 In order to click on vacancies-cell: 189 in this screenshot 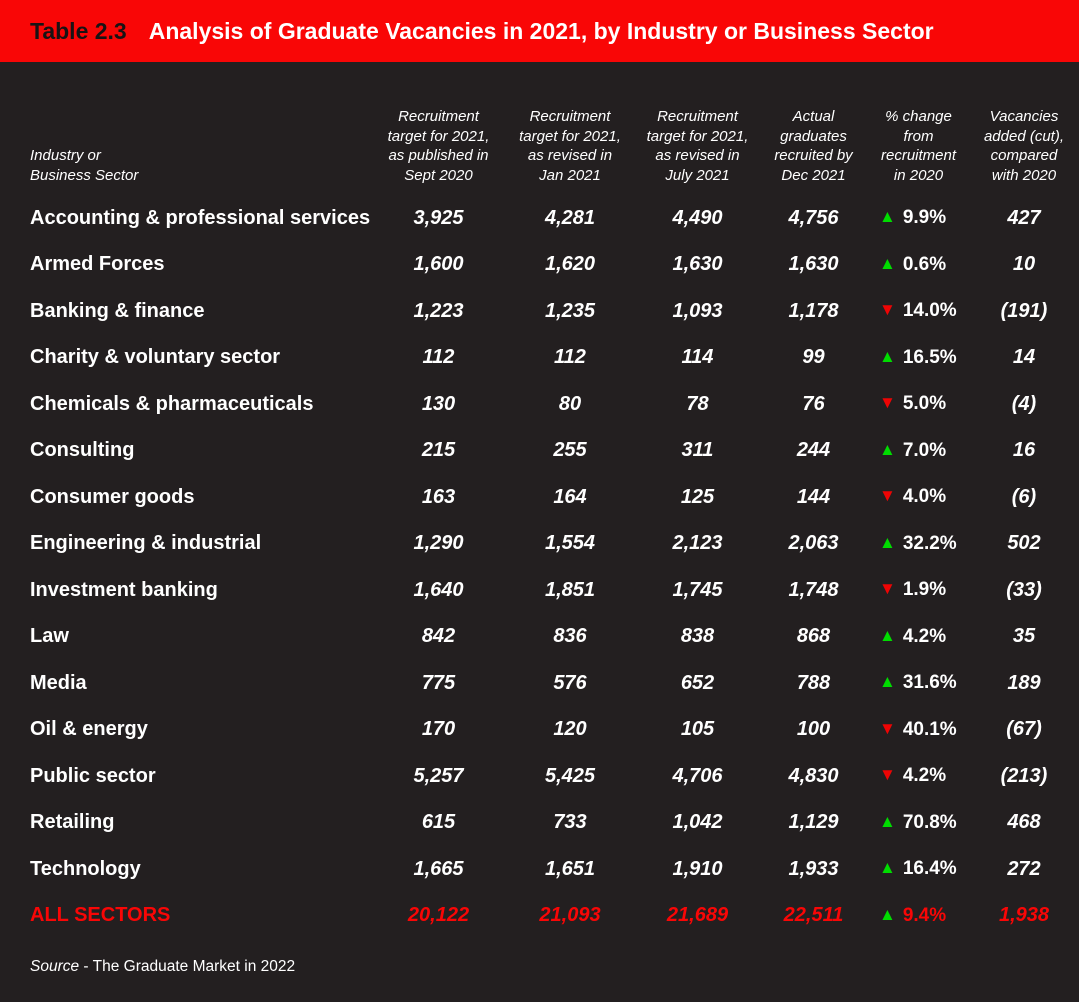, I will do `click(1024, 682)`.